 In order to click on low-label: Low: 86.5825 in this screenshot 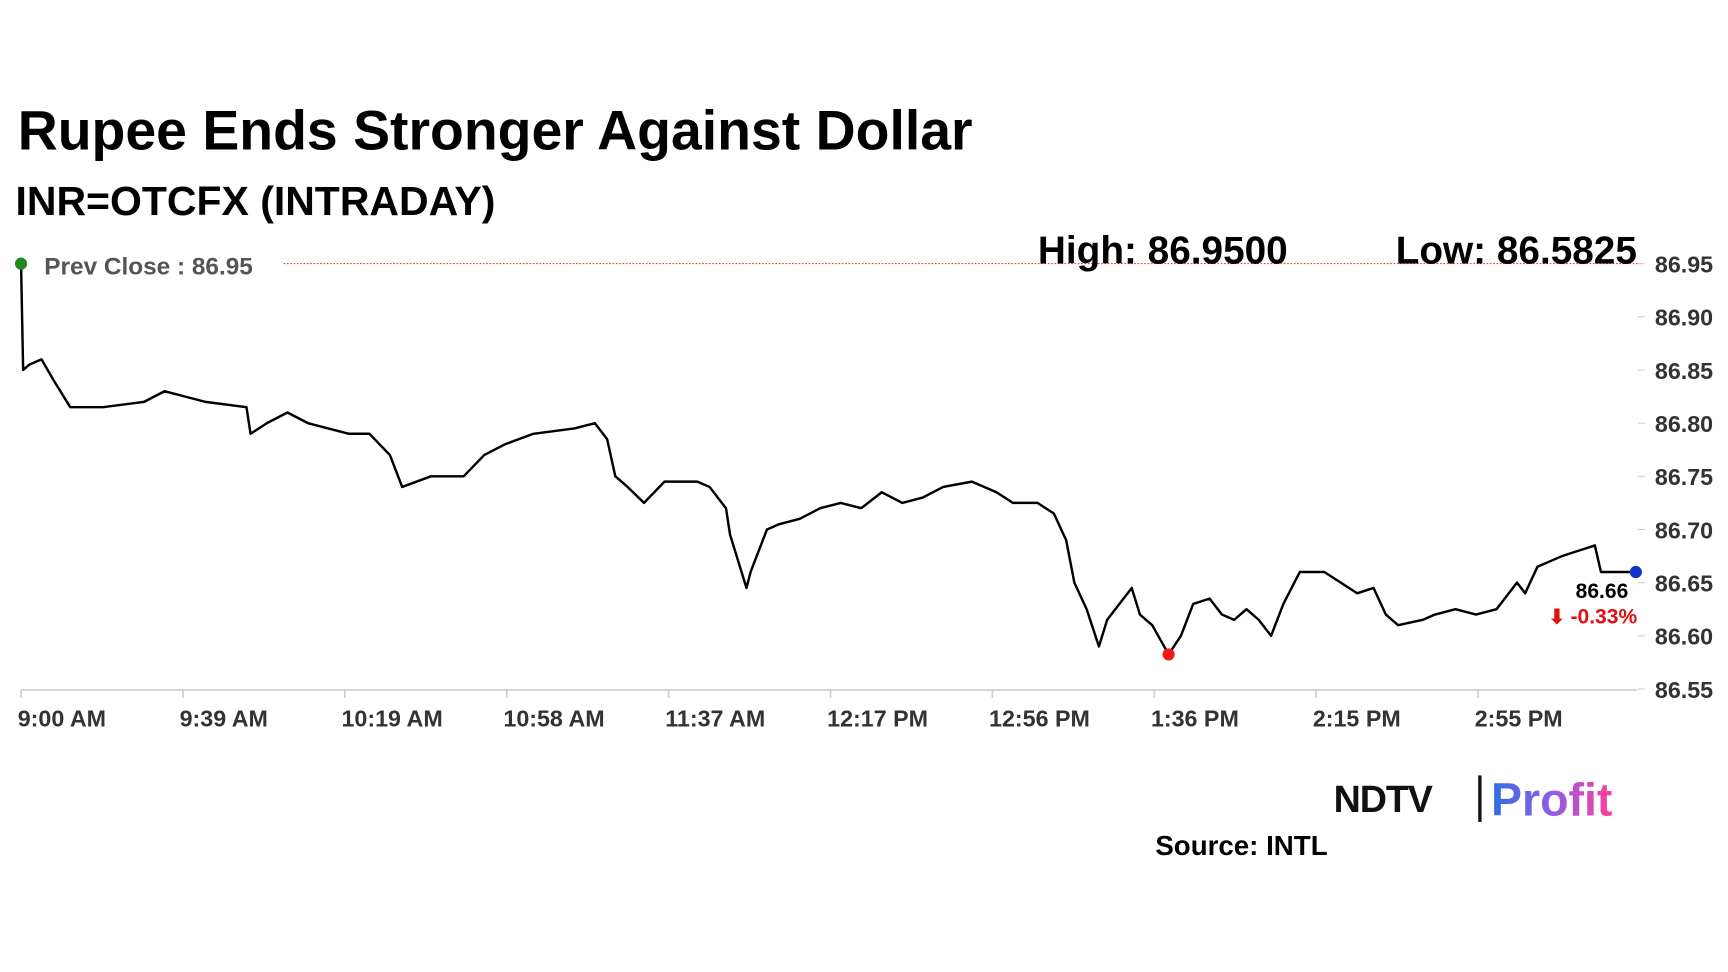, I will do `click(1516, 251)`.